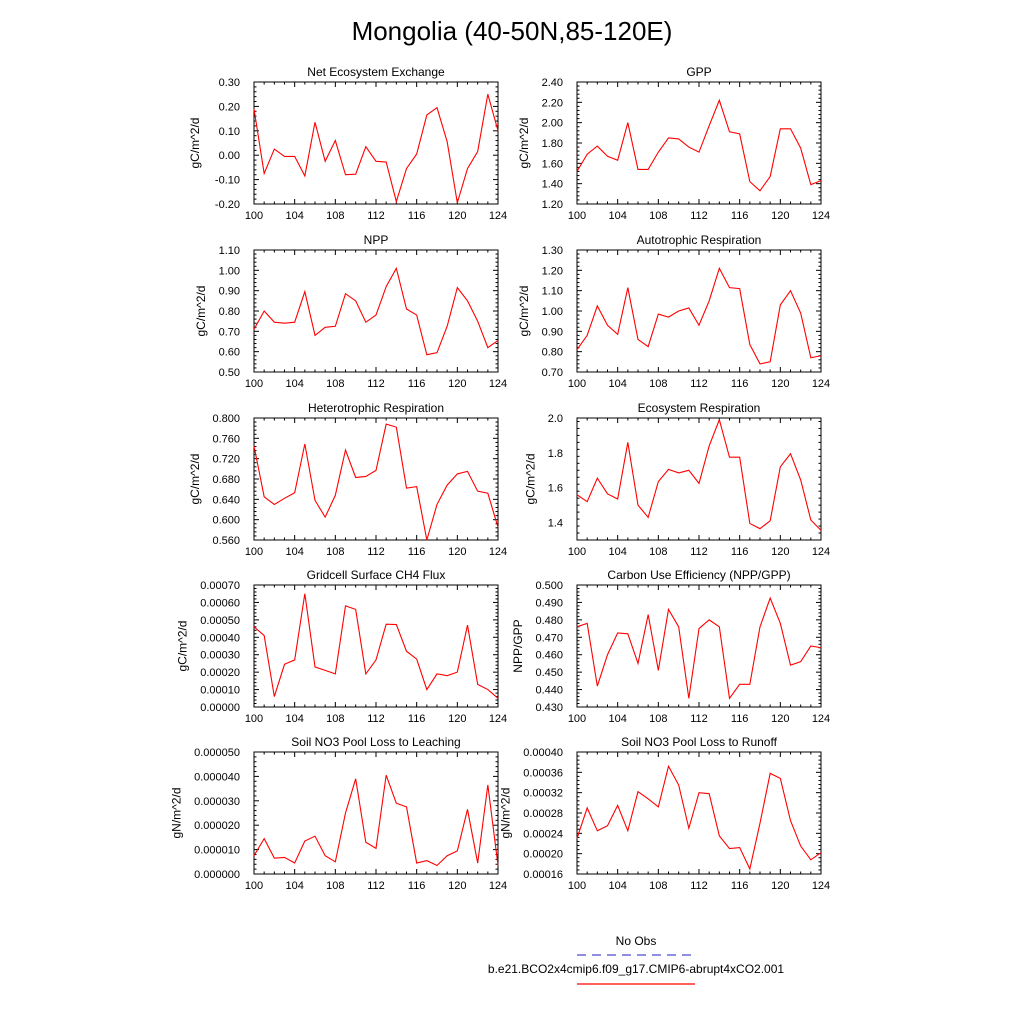  What do you see at coordinates (740, 719) in the screenshot?
I see `chart-8-xtick-label: 116` at bounding box center [740, 719].